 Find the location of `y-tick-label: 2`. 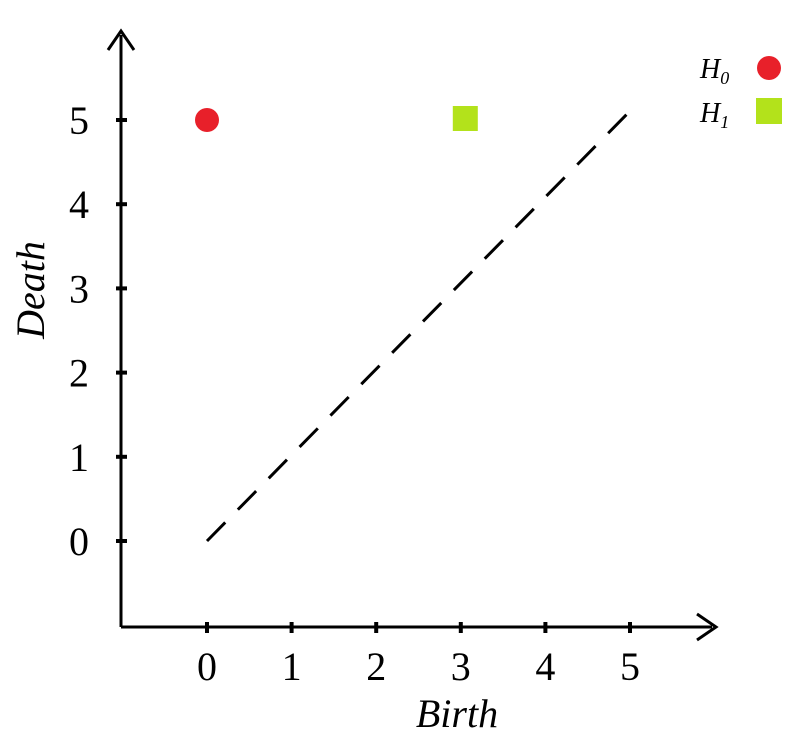

y-tick-label: 2 is located at coordinates (79, 373).